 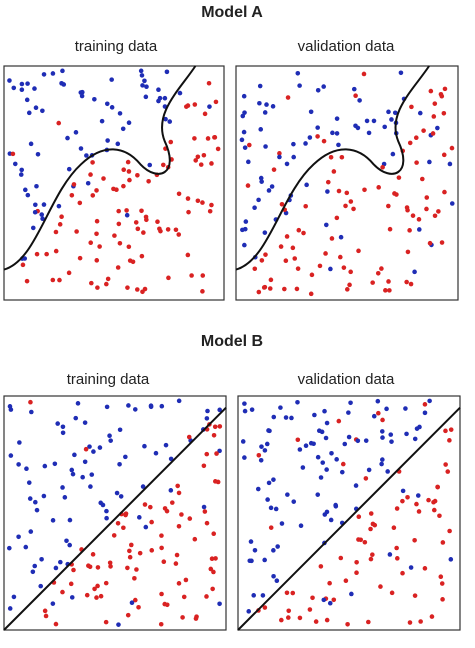 What do you see at coordinates (116, 46) in the screenshot?
I see `panel-label: training data` at bounding box center [116, 46].